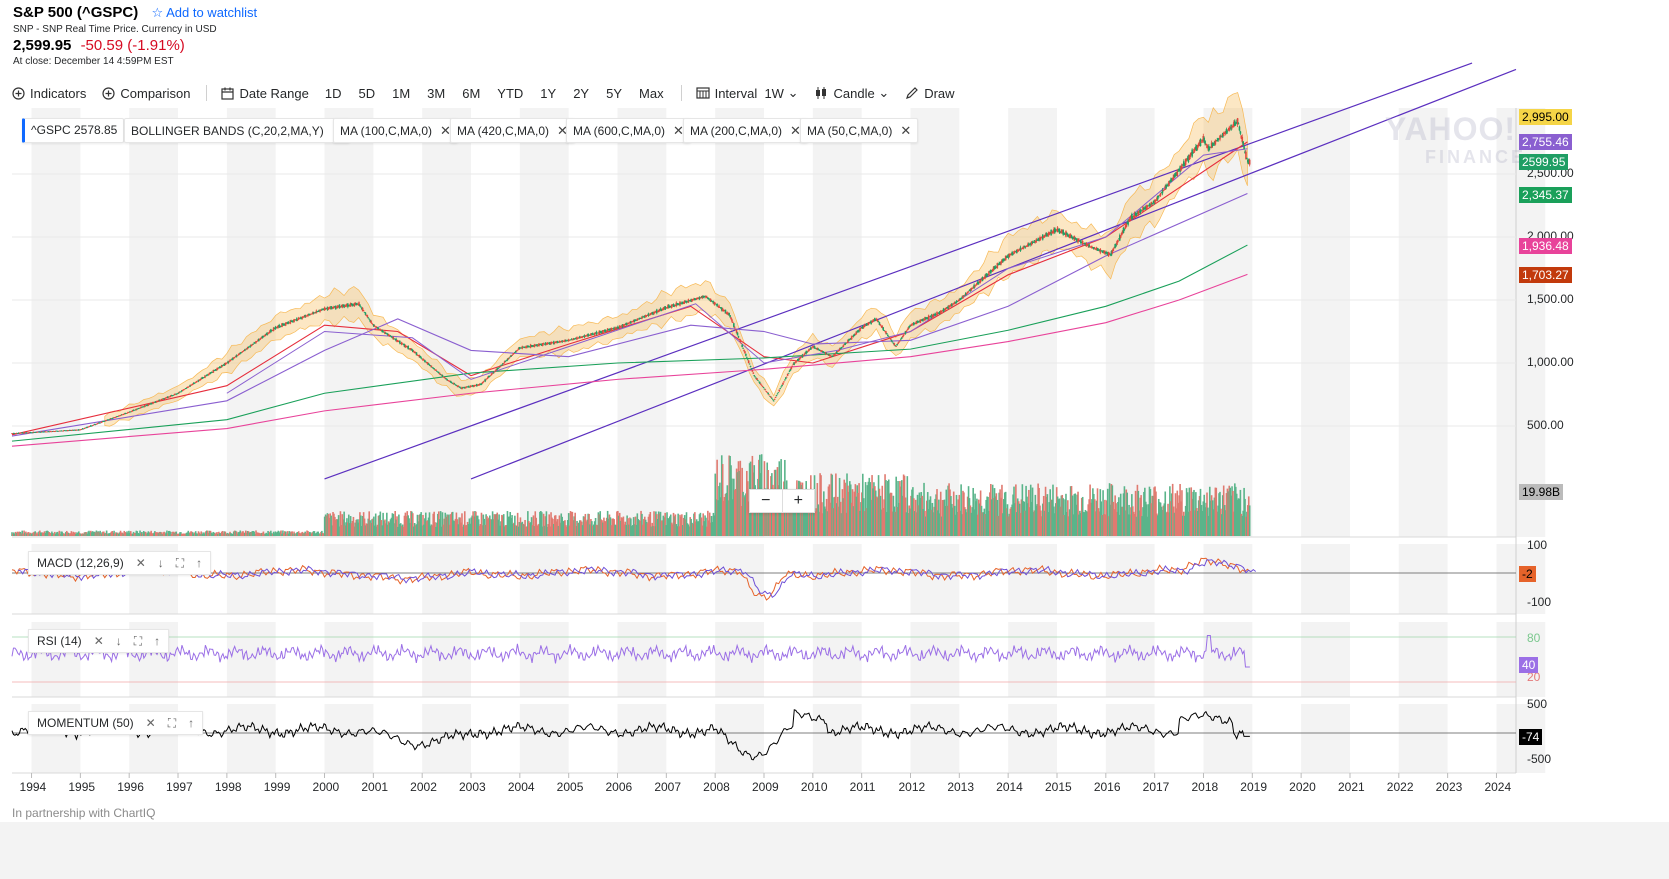 The width and height of the screenshot is (1669, 879). Describe the element at coordinates (859, 130) in the screenshot. I see `study-pill-ma50: MA (50,C,MA,0) ✕` at that location.